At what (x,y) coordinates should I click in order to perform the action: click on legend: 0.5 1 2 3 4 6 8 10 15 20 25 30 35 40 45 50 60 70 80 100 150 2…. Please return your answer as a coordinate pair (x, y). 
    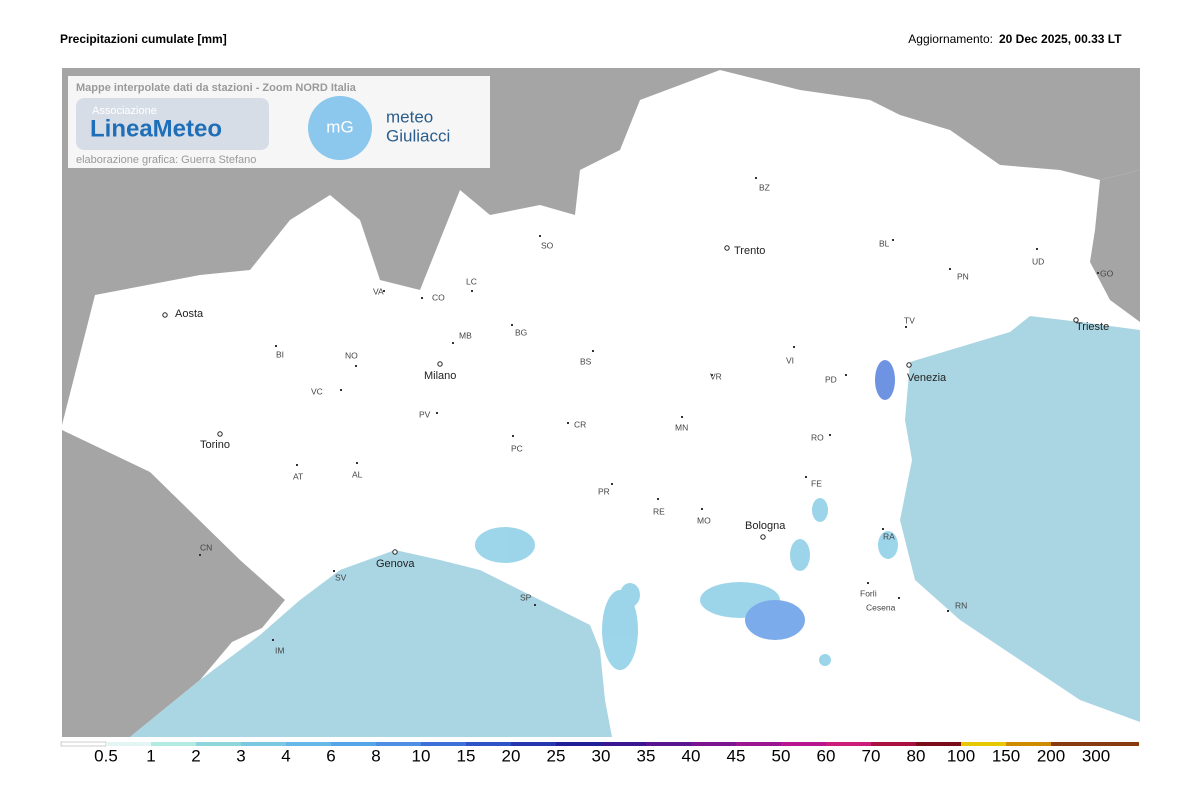
    Looking at the image, I should click on (599, 753).